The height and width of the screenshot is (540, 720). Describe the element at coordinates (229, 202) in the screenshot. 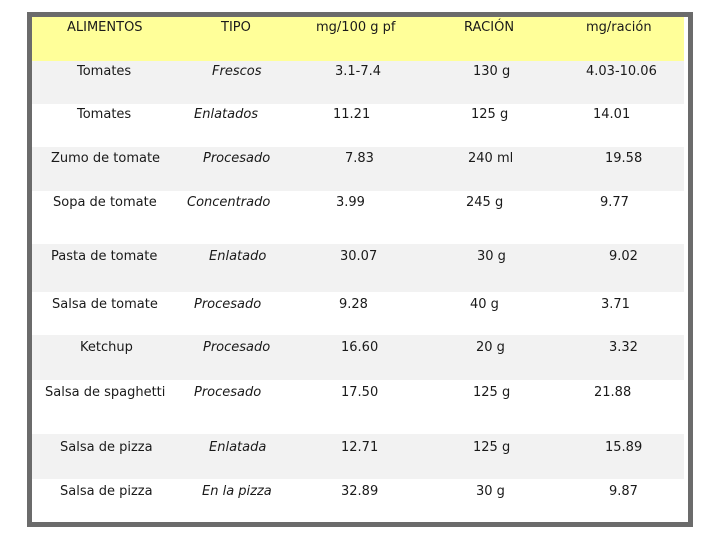

I see `cell-tipo: Concentrado` at that location.